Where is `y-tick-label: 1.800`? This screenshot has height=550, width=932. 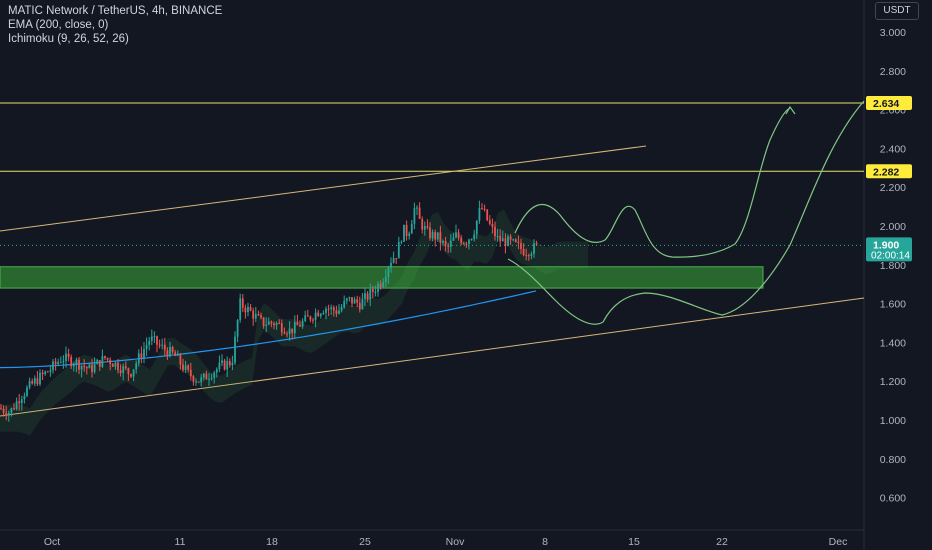
y-tick-label: 1.800 is located at coordinates (893, 266).